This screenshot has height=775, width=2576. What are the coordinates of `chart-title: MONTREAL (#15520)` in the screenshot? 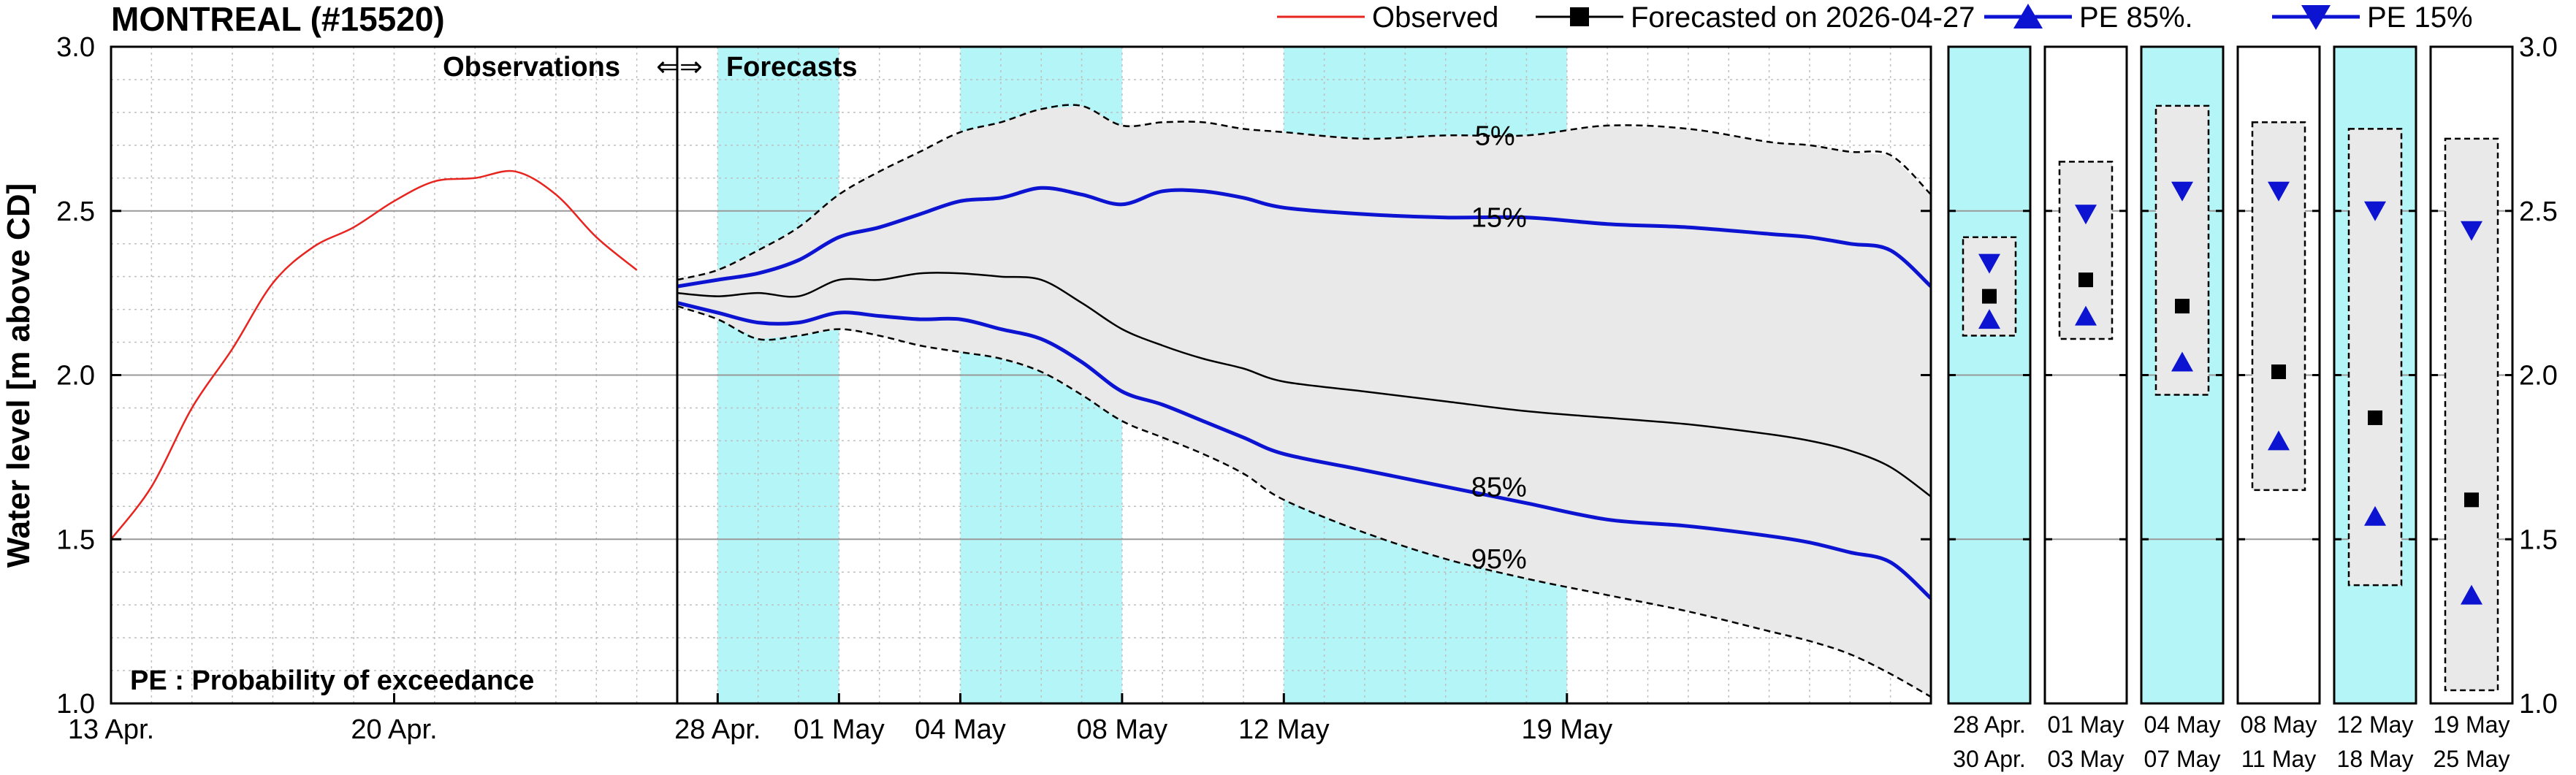 It's located at (278, 19).